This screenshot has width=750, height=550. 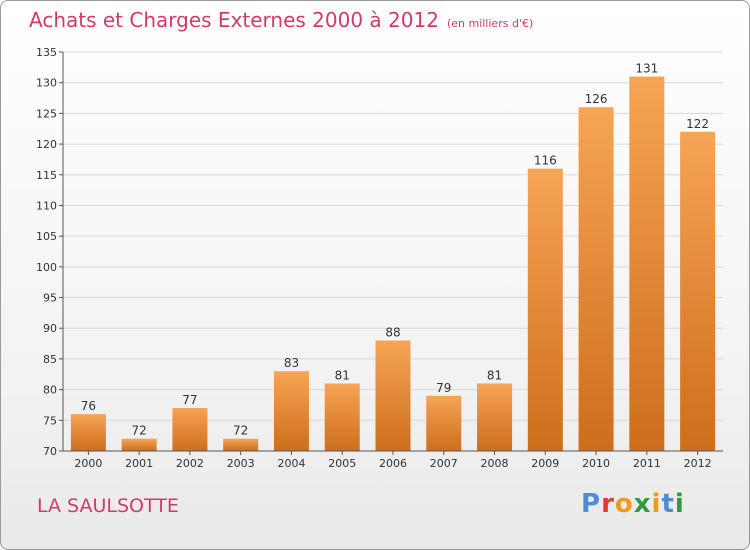 I want to click on y-tick-label: 105, so click(x=46, y=236).